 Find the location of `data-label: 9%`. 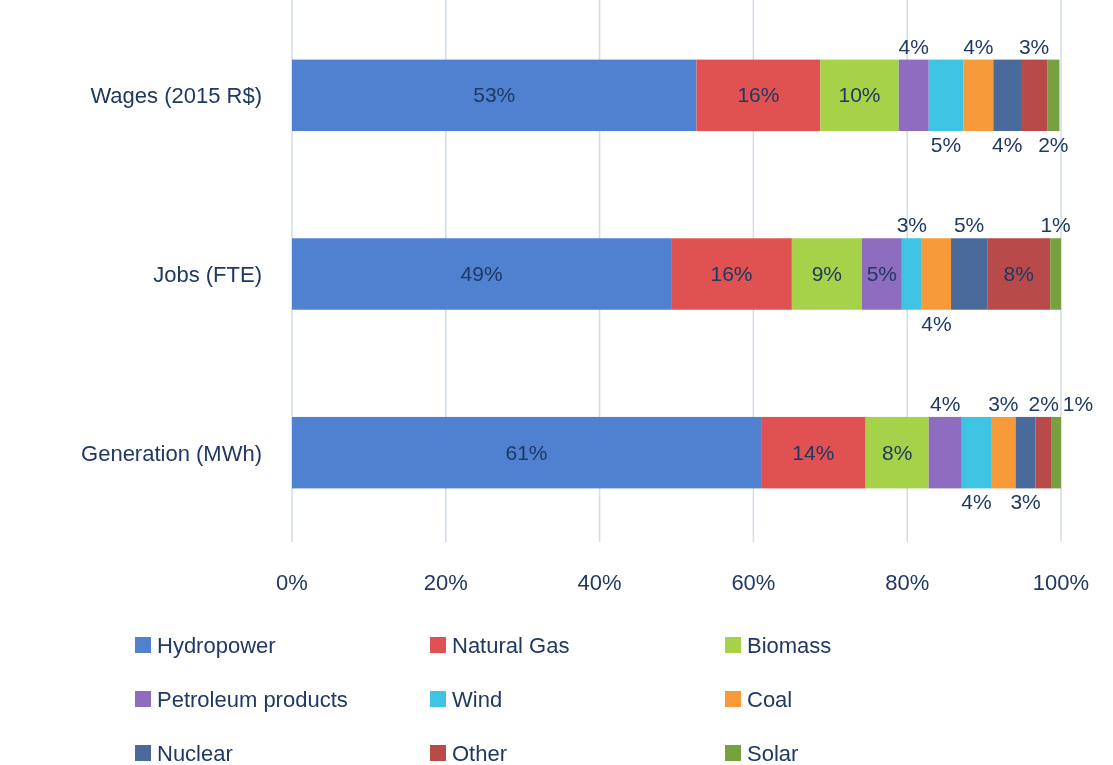

data-label: 9% is located at coordinates (827, 273).